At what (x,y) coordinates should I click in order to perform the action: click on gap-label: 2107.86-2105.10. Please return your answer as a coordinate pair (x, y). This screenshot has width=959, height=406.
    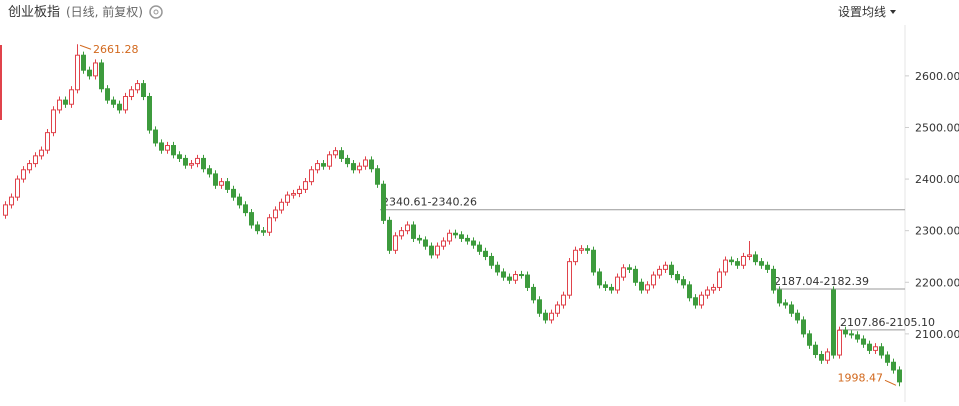
    Looking at the image, I should click on (887, 322).